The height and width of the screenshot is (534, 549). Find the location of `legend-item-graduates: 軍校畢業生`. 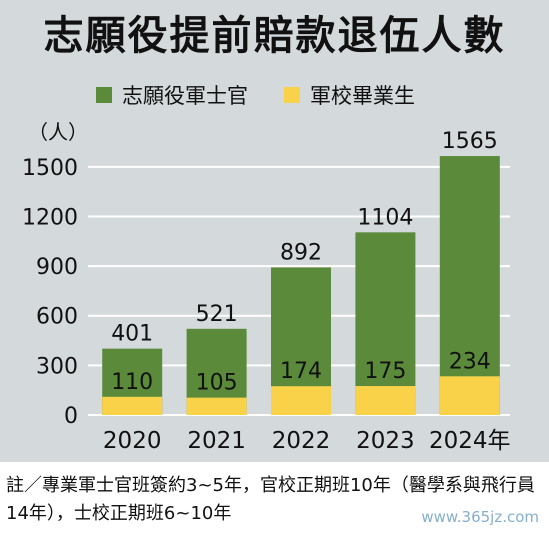

legend-item-graduates: 軍校畢業生 is located at coordinates (349, 95).